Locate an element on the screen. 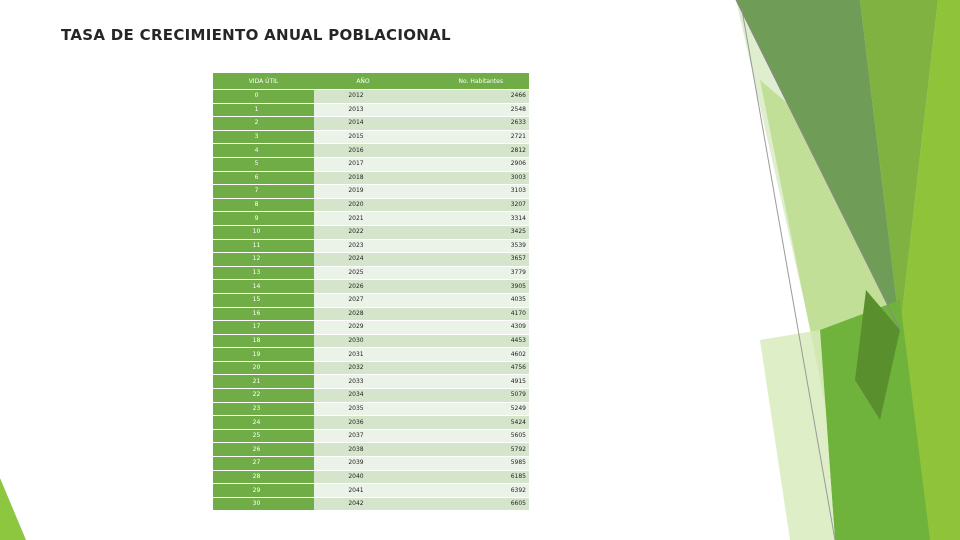  table-header-row: VIDA ÚTIL AÑO No. Habitantes is located at coordinates (371, 81).